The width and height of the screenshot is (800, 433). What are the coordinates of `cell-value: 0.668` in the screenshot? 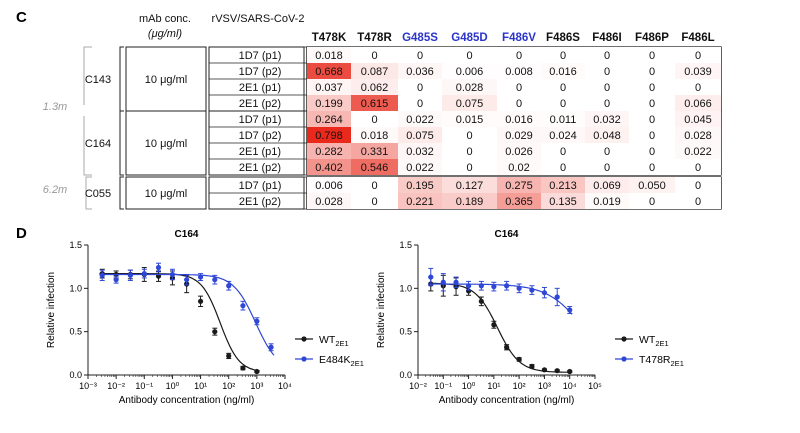 It's located at (329, 72).